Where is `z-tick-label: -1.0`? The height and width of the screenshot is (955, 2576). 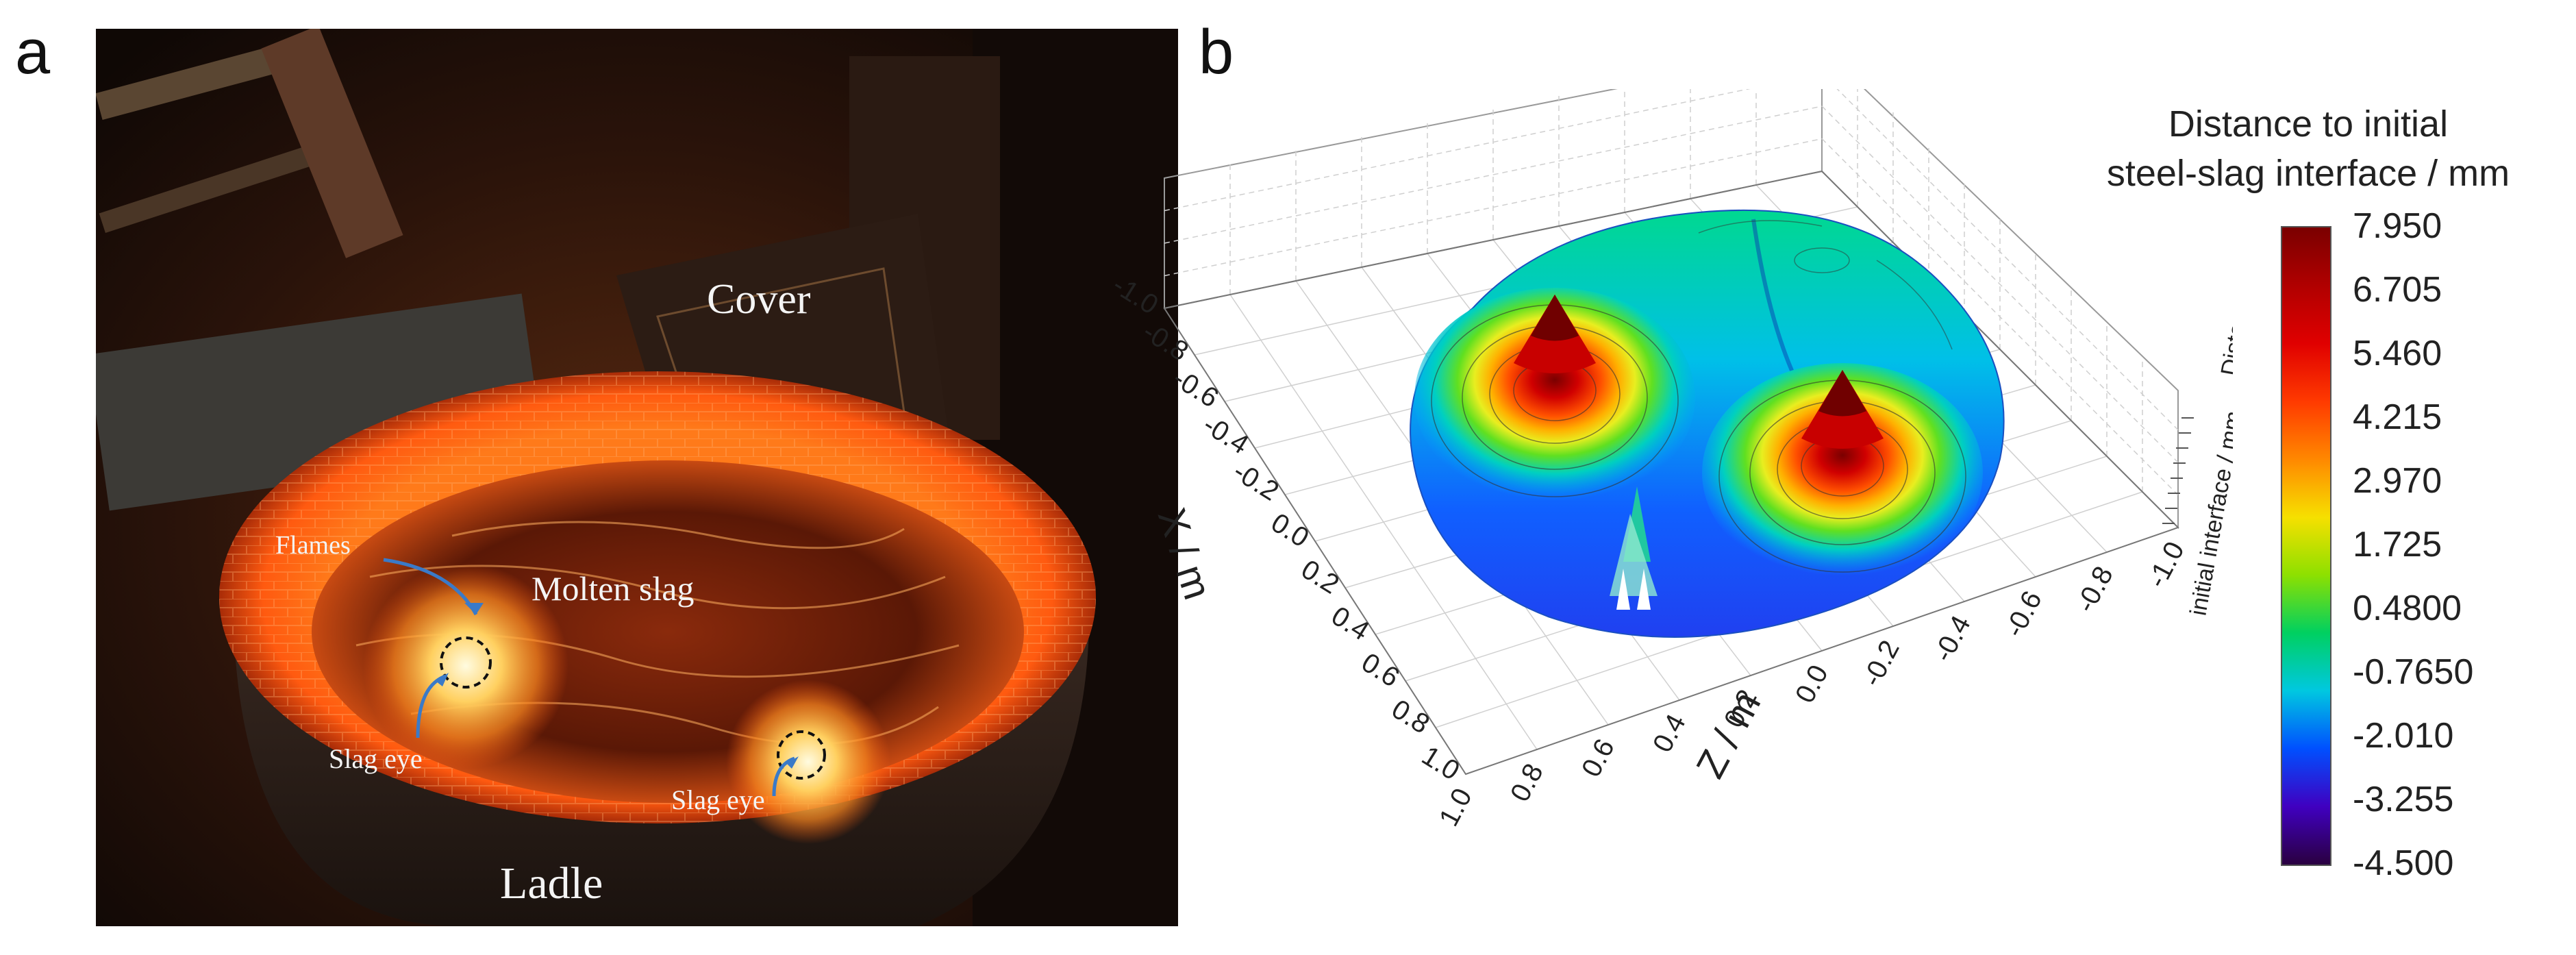
z-tick-label: -1.0 is located at coordinates (2166, 565).